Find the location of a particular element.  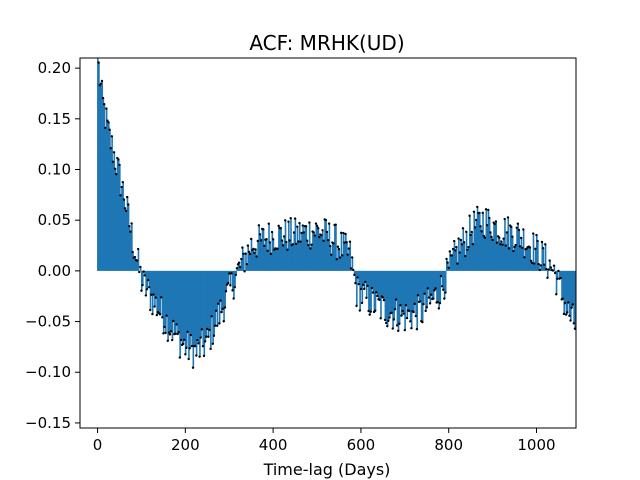

x-tick-label: 1000 is located at coordinates (536, 445).